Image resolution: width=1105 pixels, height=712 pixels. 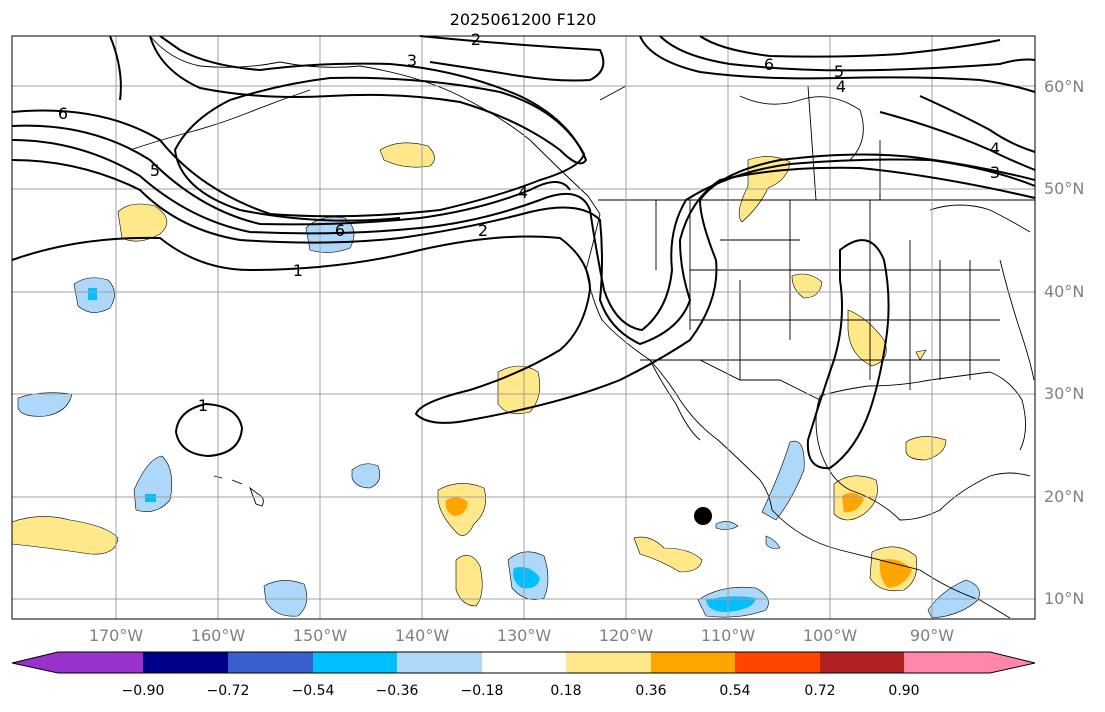 I want to click on colorbar-tick: 0.18, so click(x=566, y=691).